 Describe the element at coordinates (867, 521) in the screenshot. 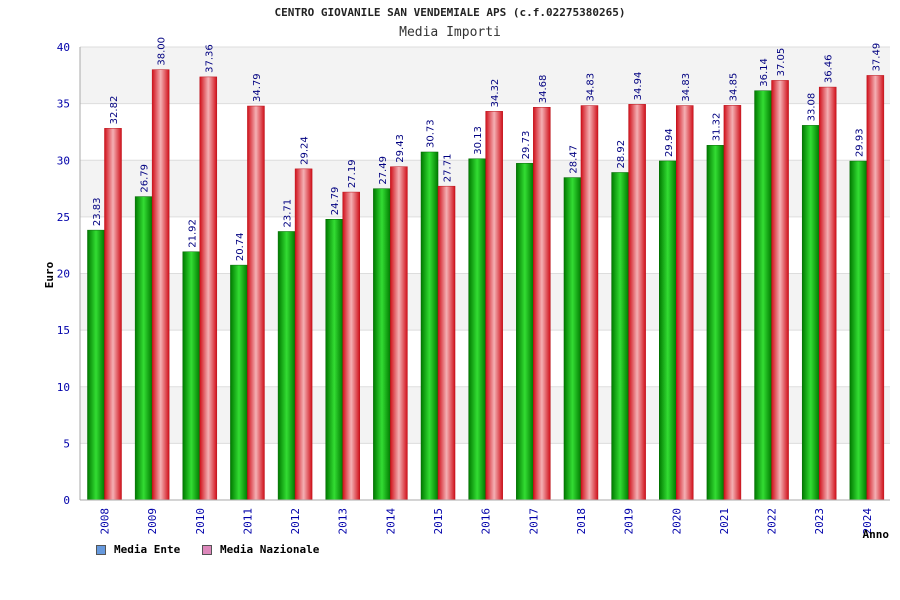

I see `x-tick-label: 2024` at that location.